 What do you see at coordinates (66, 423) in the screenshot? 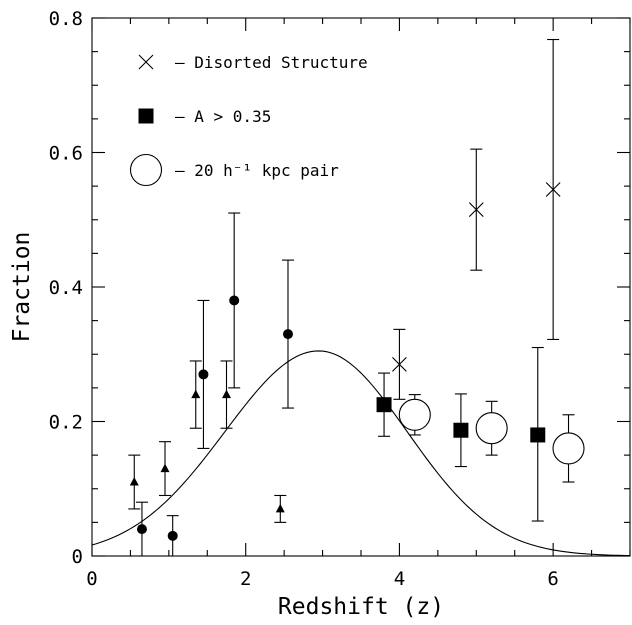
I see `y-tick-label: 0.2` at bounding box center [66, 423].